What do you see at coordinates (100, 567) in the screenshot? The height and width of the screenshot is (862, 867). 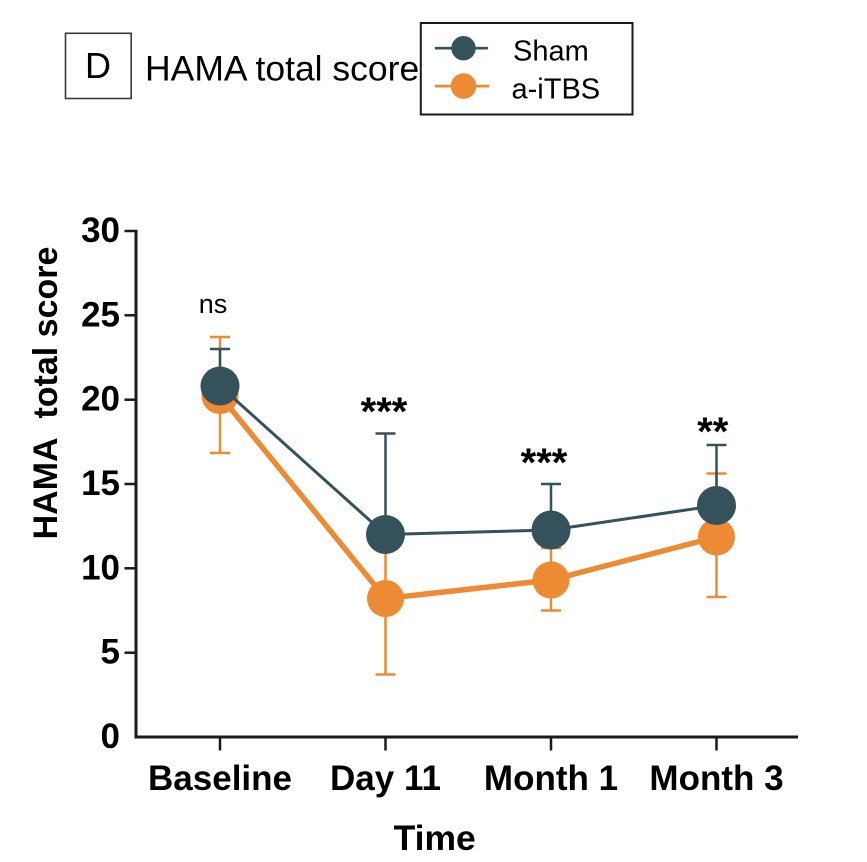 I see `svg-text: 10` at bounding box center [100, 567].